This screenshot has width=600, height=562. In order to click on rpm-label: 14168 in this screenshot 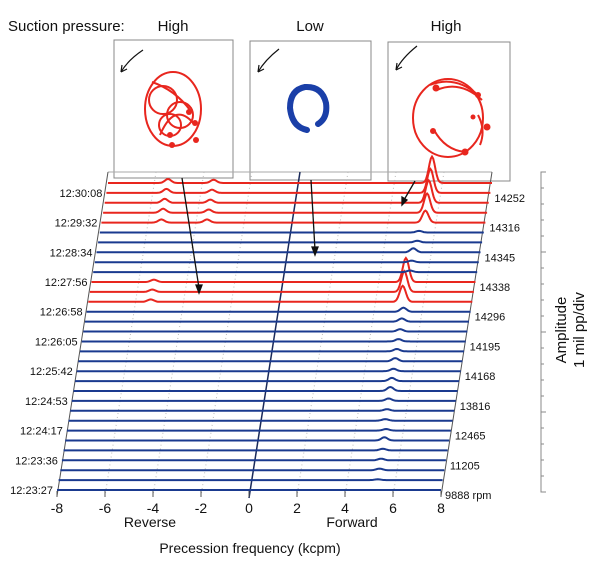, I will do `click(480, 377)`.